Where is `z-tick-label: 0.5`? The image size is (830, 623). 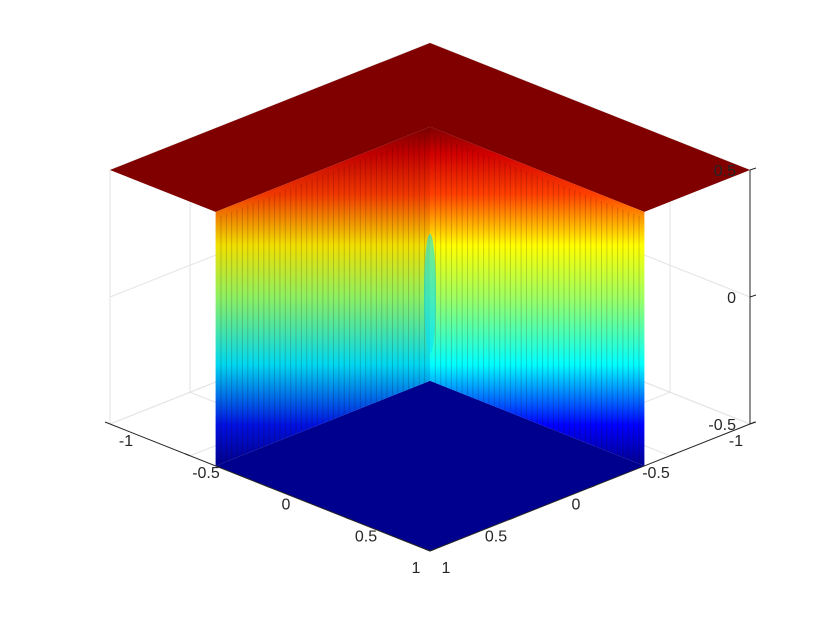
z-tick-label: 0.5 is located at coordinates (725, 171).